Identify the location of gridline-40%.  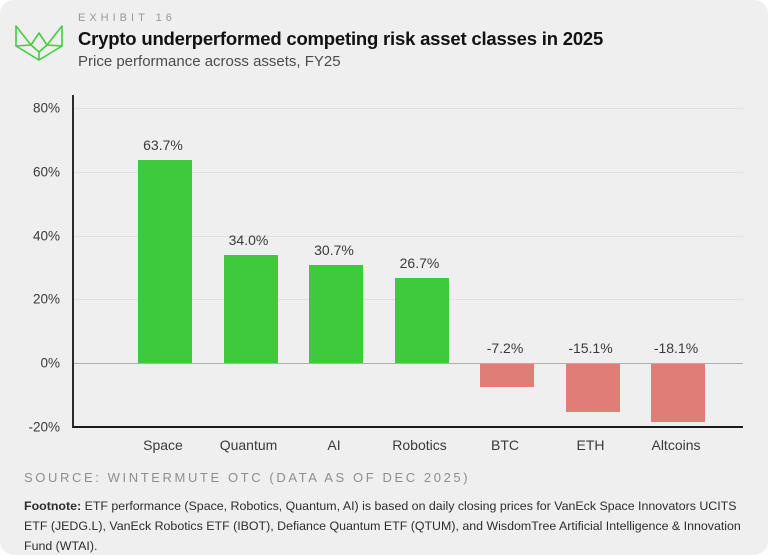
(408, 236).